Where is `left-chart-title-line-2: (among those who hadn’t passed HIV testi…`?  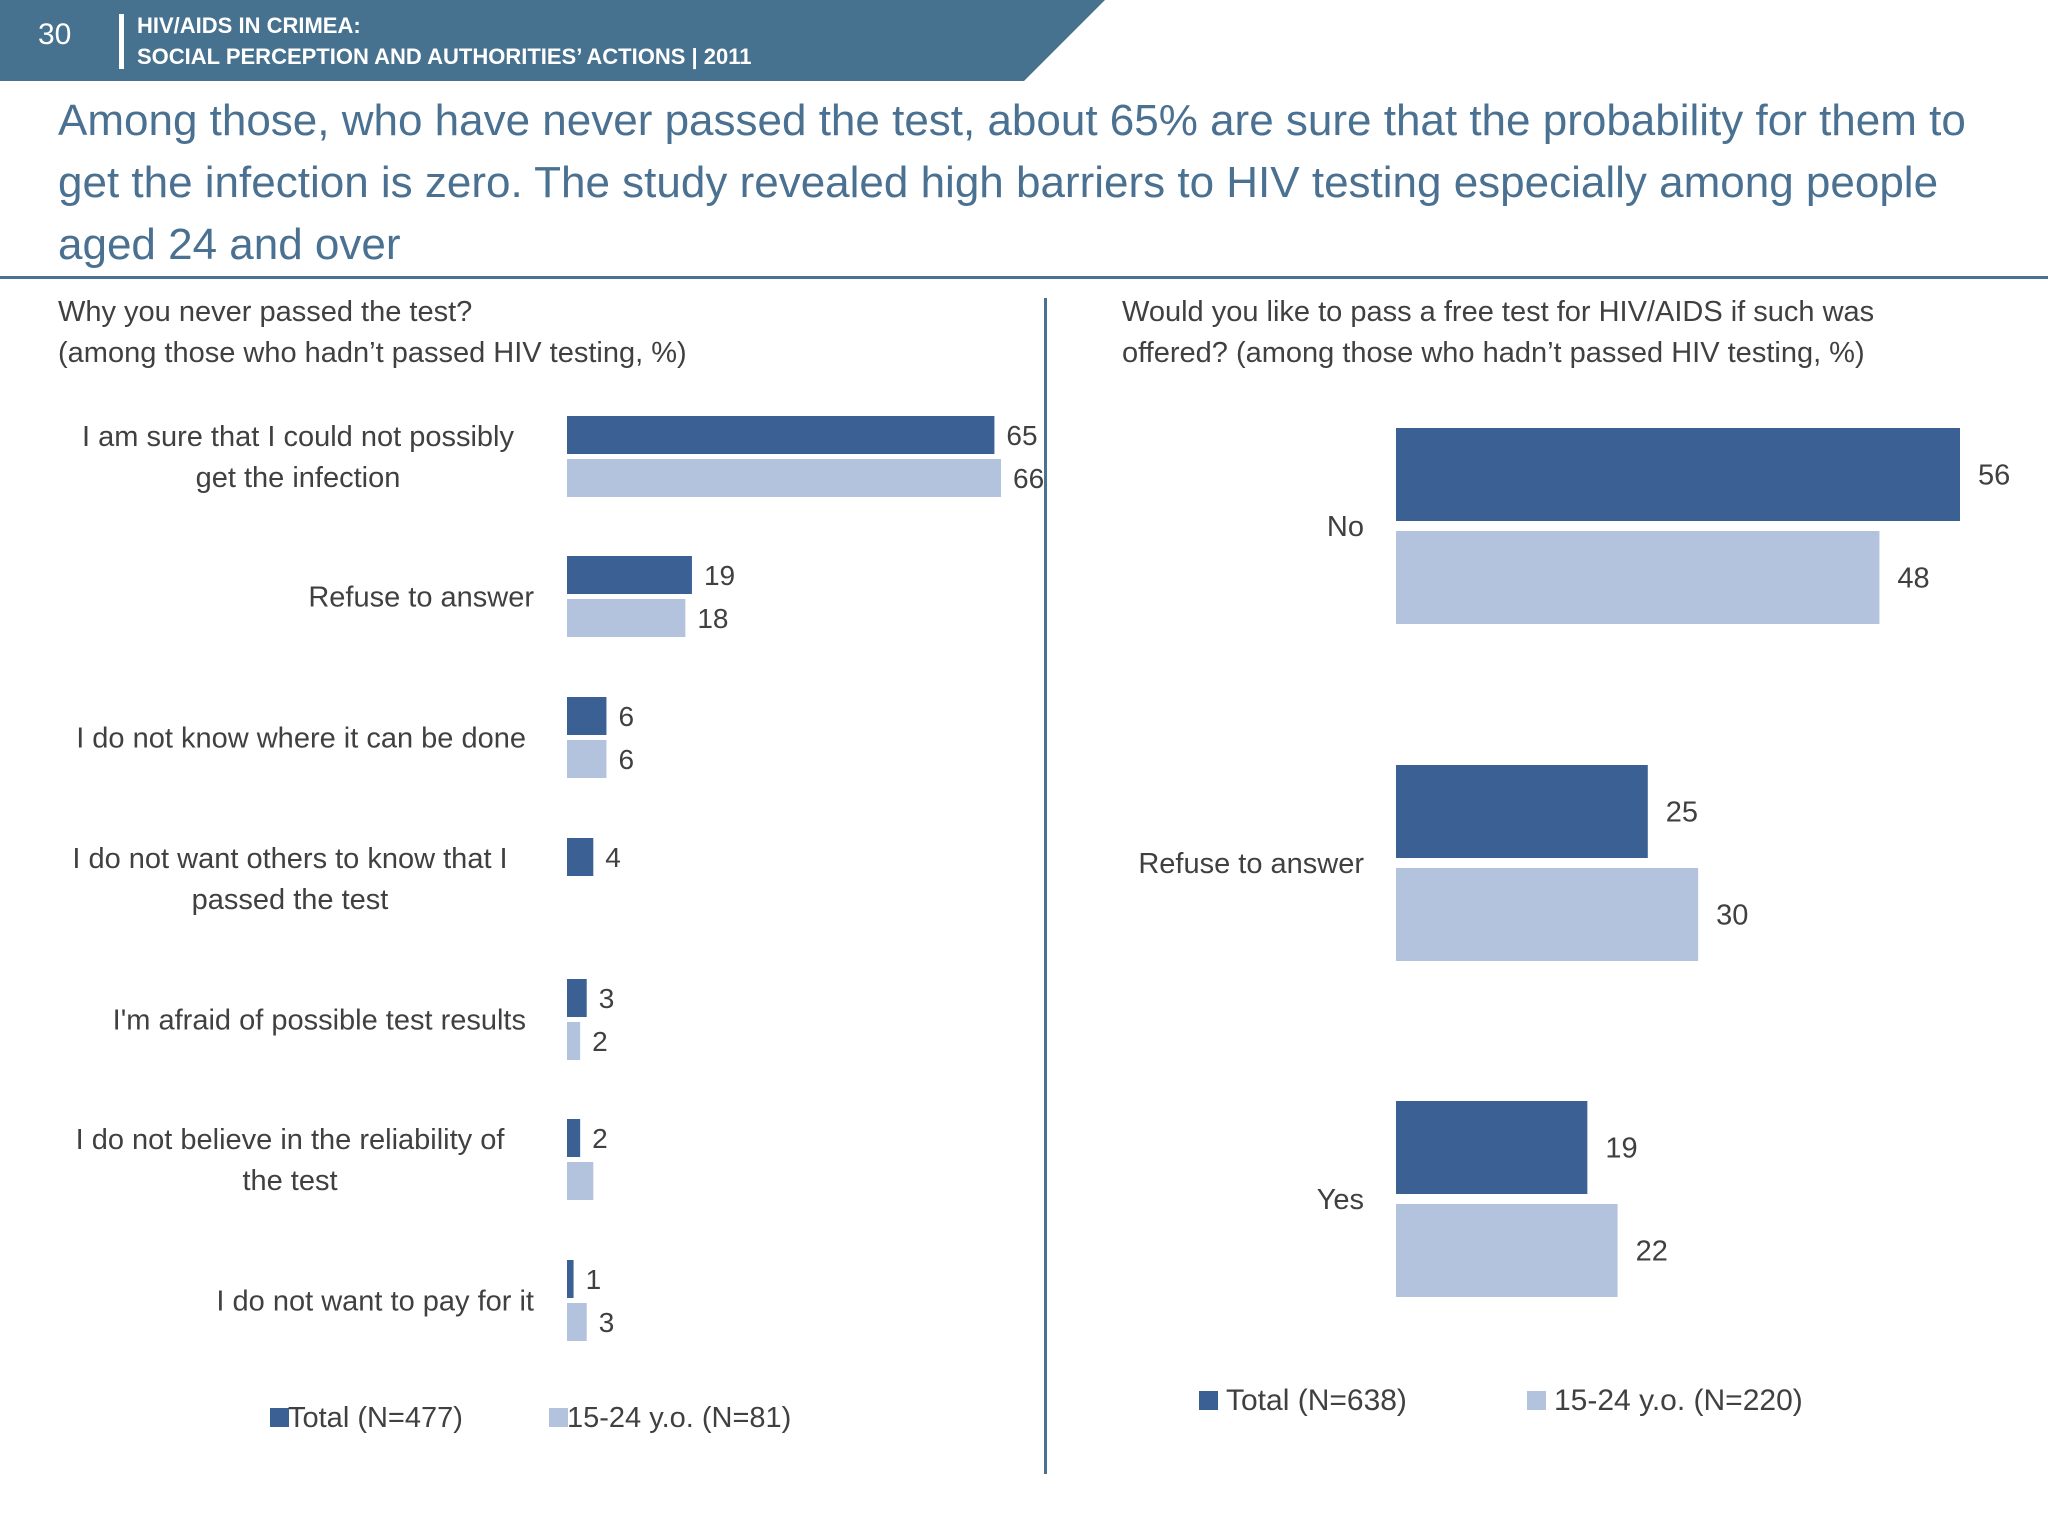 left-chart-title-line-2: (among those who hadn’t passed HIV testi… is located at coordinates (372, 353).